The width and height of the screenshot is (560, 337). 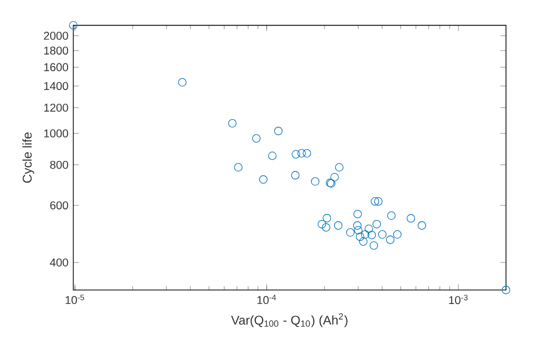 What do you see at coordinates (289, 320) in the screenshot?
I see `x-axis-title: Var(Q$_{100}$ - Q$_{10}$) (Ah$^{2}$)` at bounding box center [289, 320].